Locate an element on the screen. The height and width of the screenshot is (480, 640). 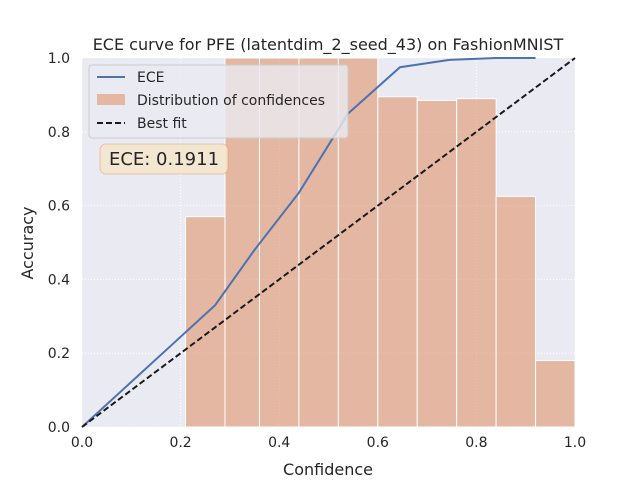
y-tick-label: 1.0 is located at coordinates (59, 59).